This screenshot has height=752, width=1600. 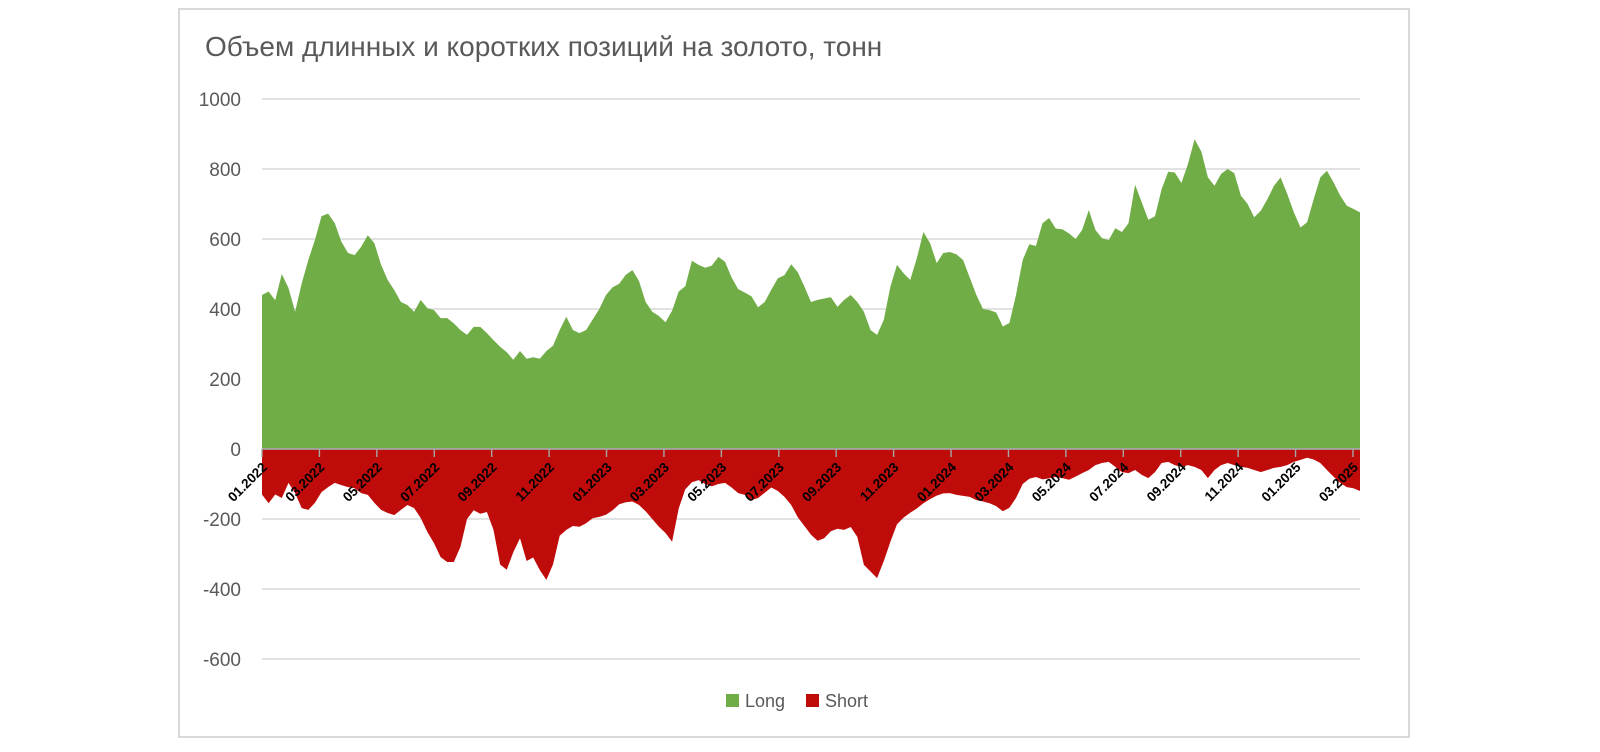 I want to click on legend-swatch-long, so click(x=732, y=700).